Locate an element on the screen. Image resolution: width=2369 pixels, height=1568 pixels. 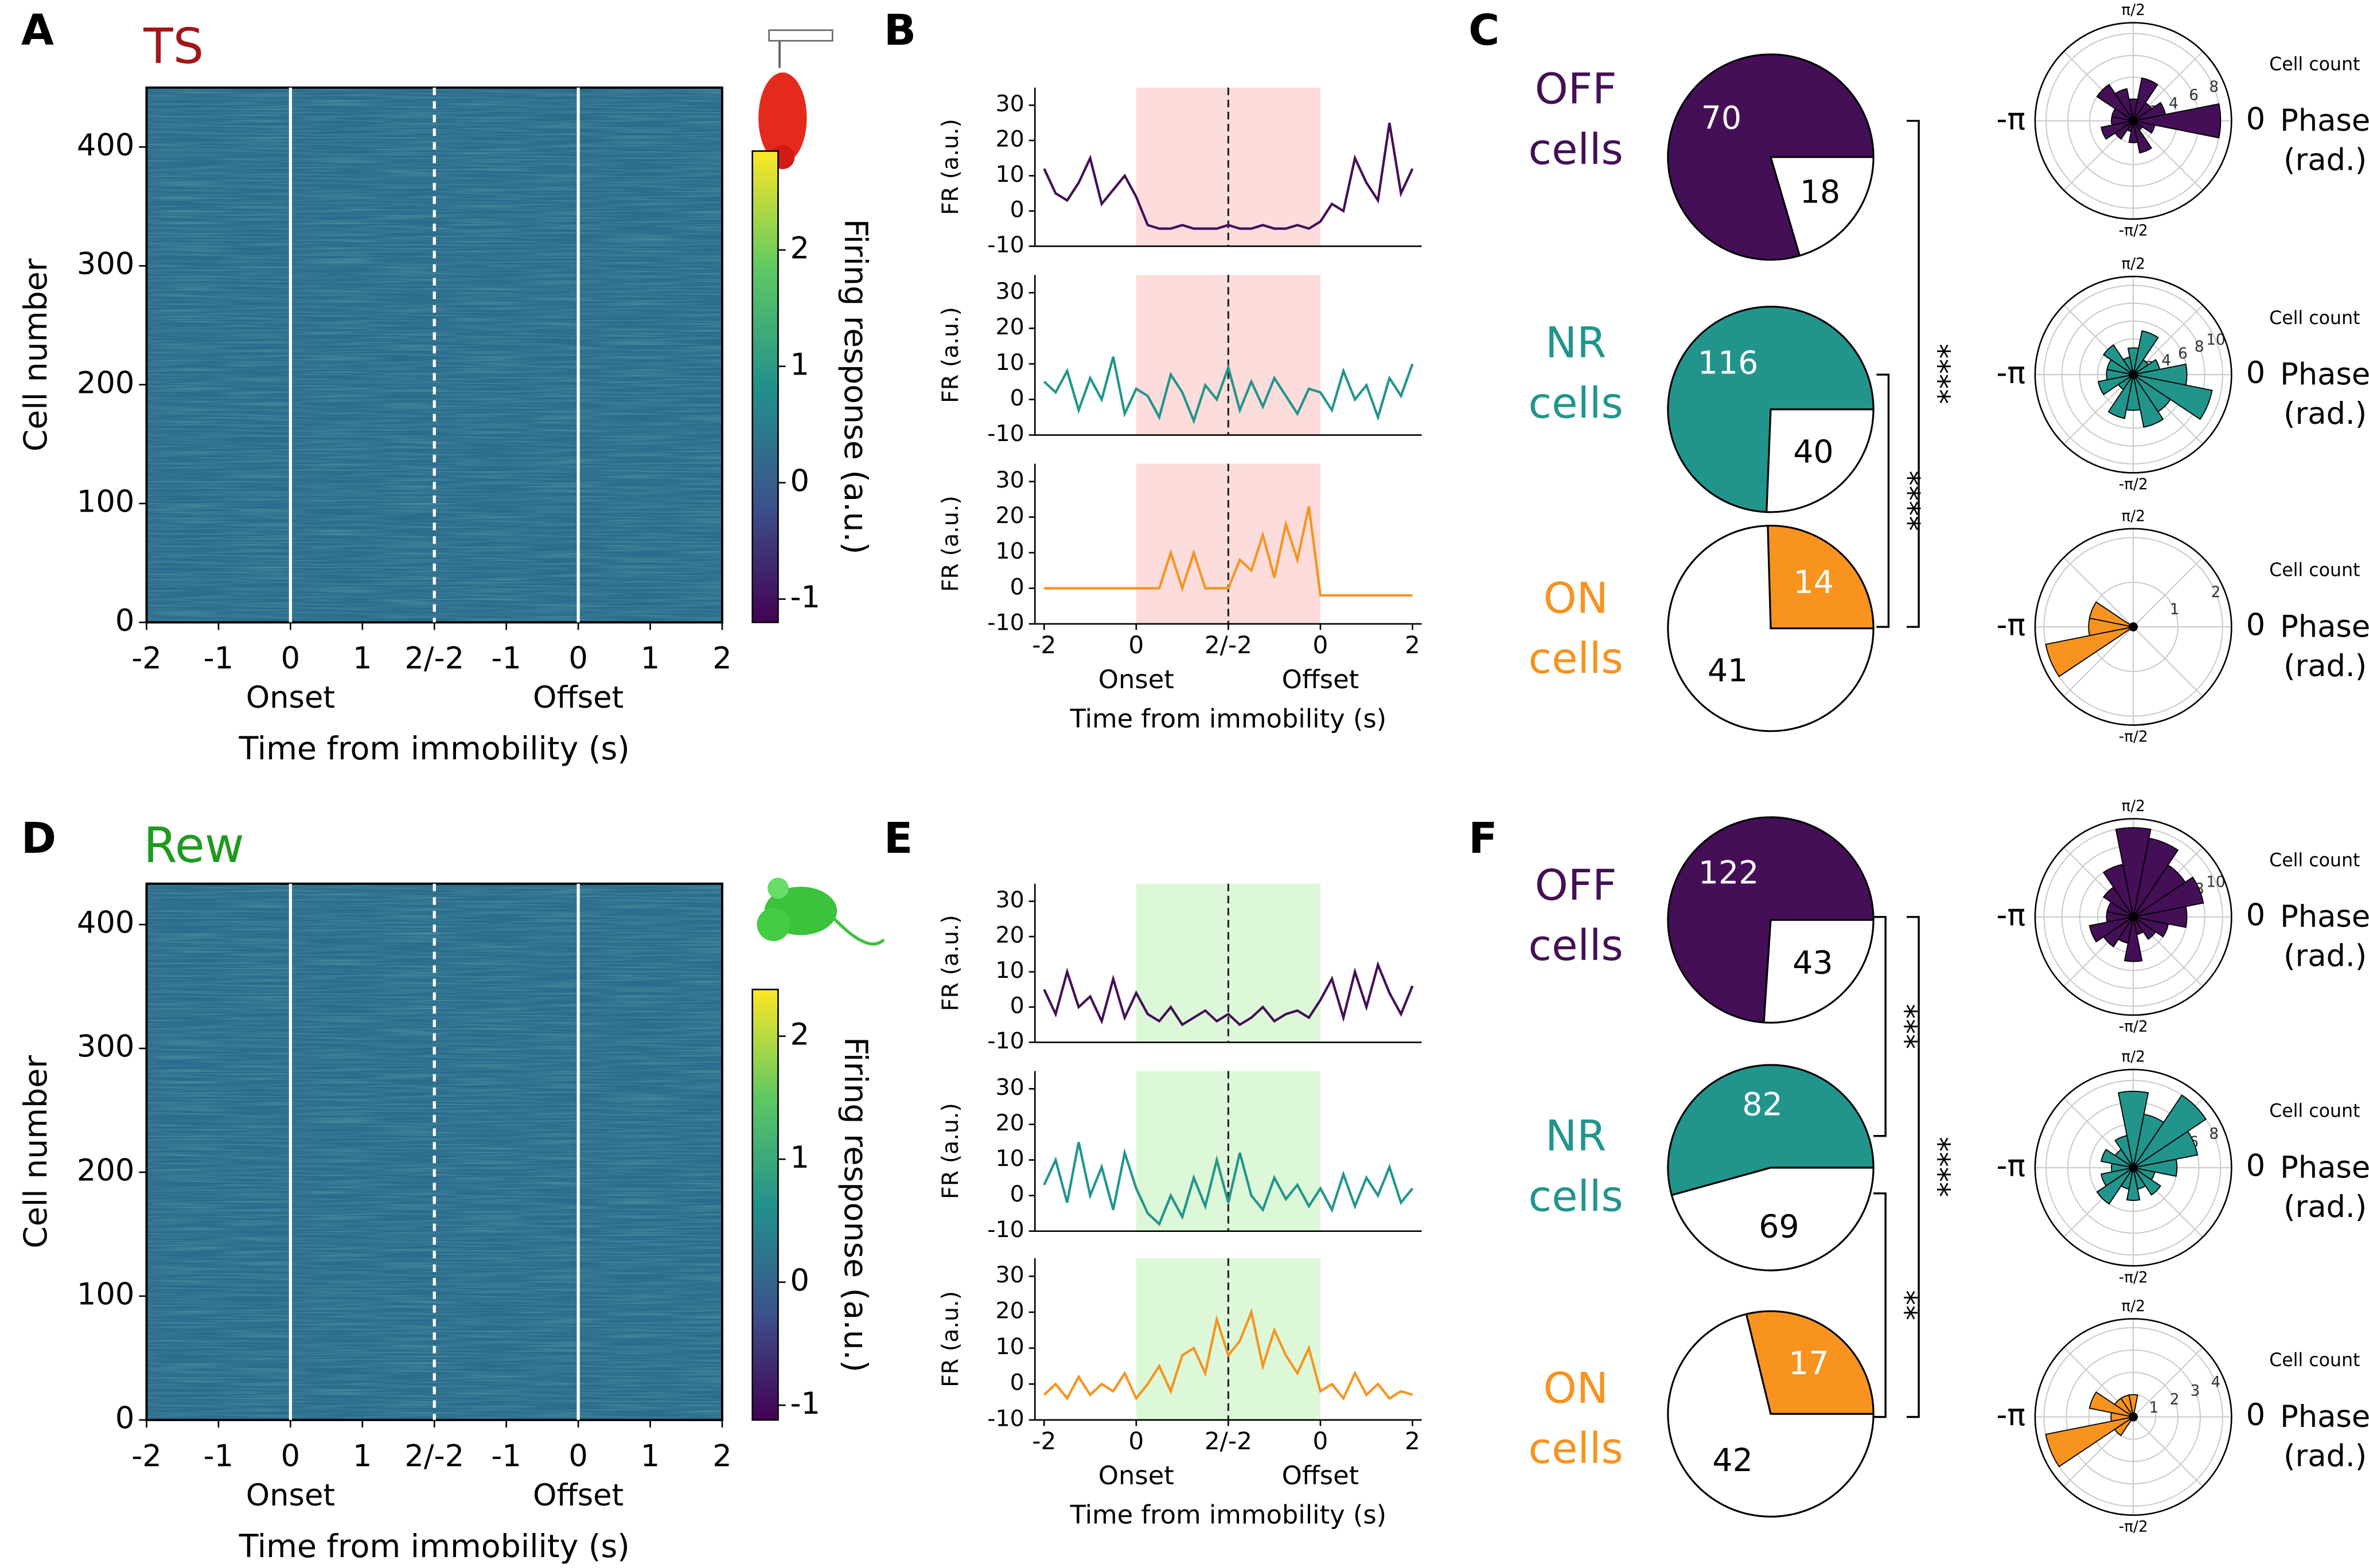
panel-letter: E is located at coordinates (898, 838).